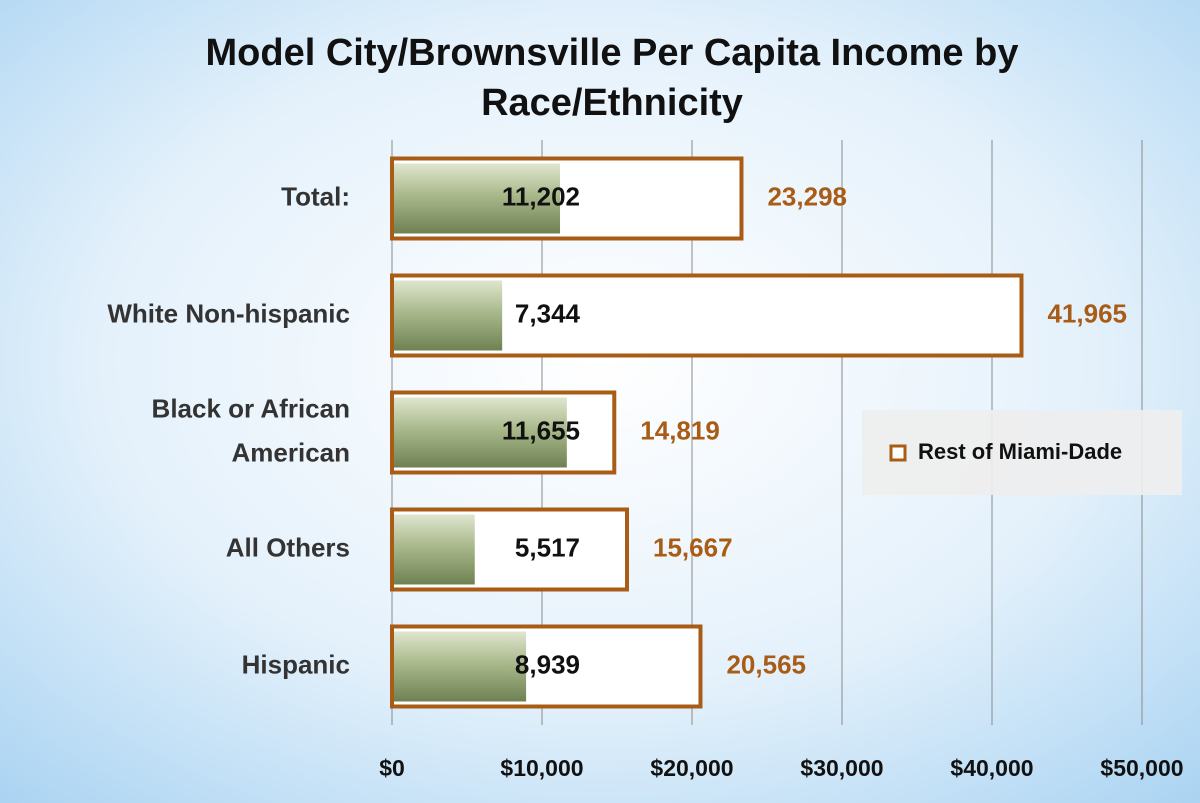 The width and height of the screenshot is (1200, 803). What do you see at coordinates (251, 430) in the screenshot?
I see `category-label: Black or African American` at bounding box center [251, 430].